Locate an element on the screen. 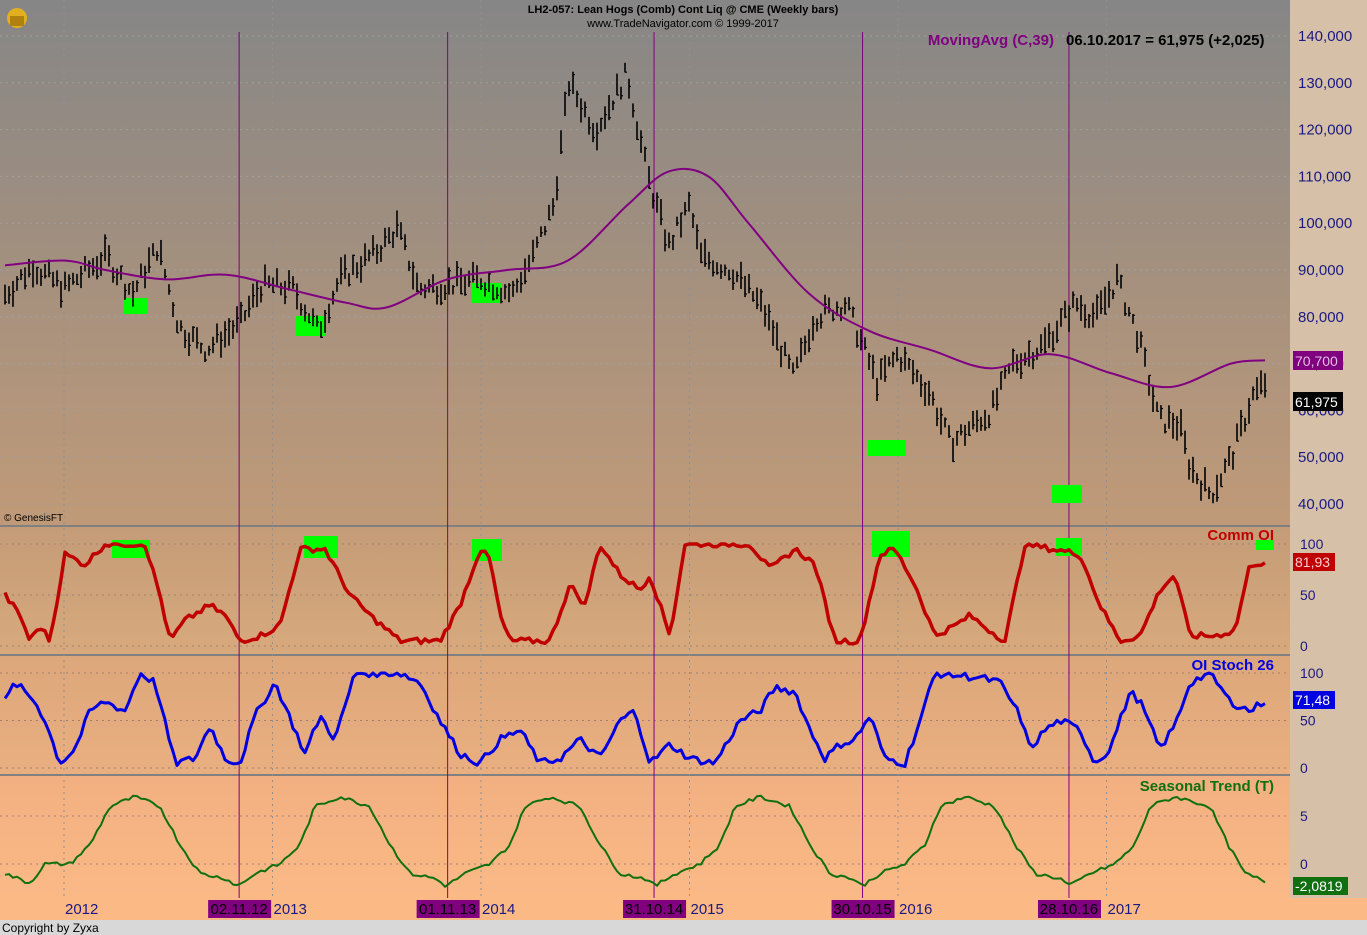 The width and height of the screenshot is (1367, 935). oi-stoch-legend: OI Stoch 26 is located at coordinates (1232, 665).